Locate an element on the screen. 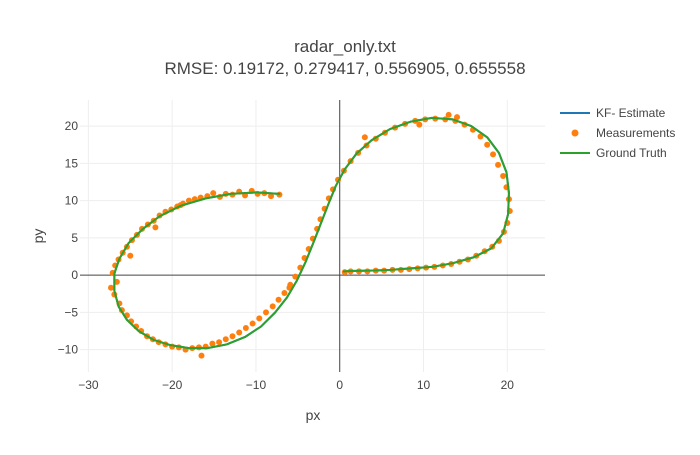  y-tick-label: 10 is located at coordinates (72, 201).